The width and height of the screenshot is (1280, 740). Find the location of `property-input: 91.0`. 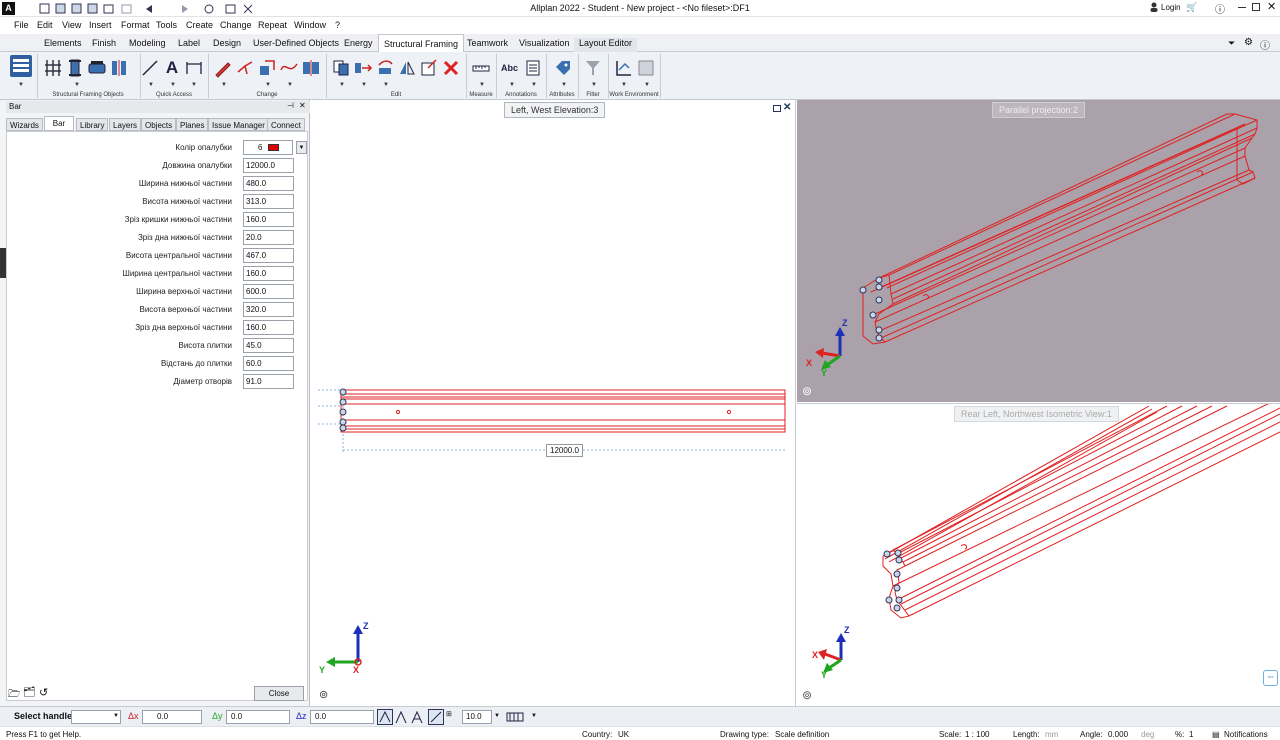

property-input: 91.0 is located at coordinates (268, 381).